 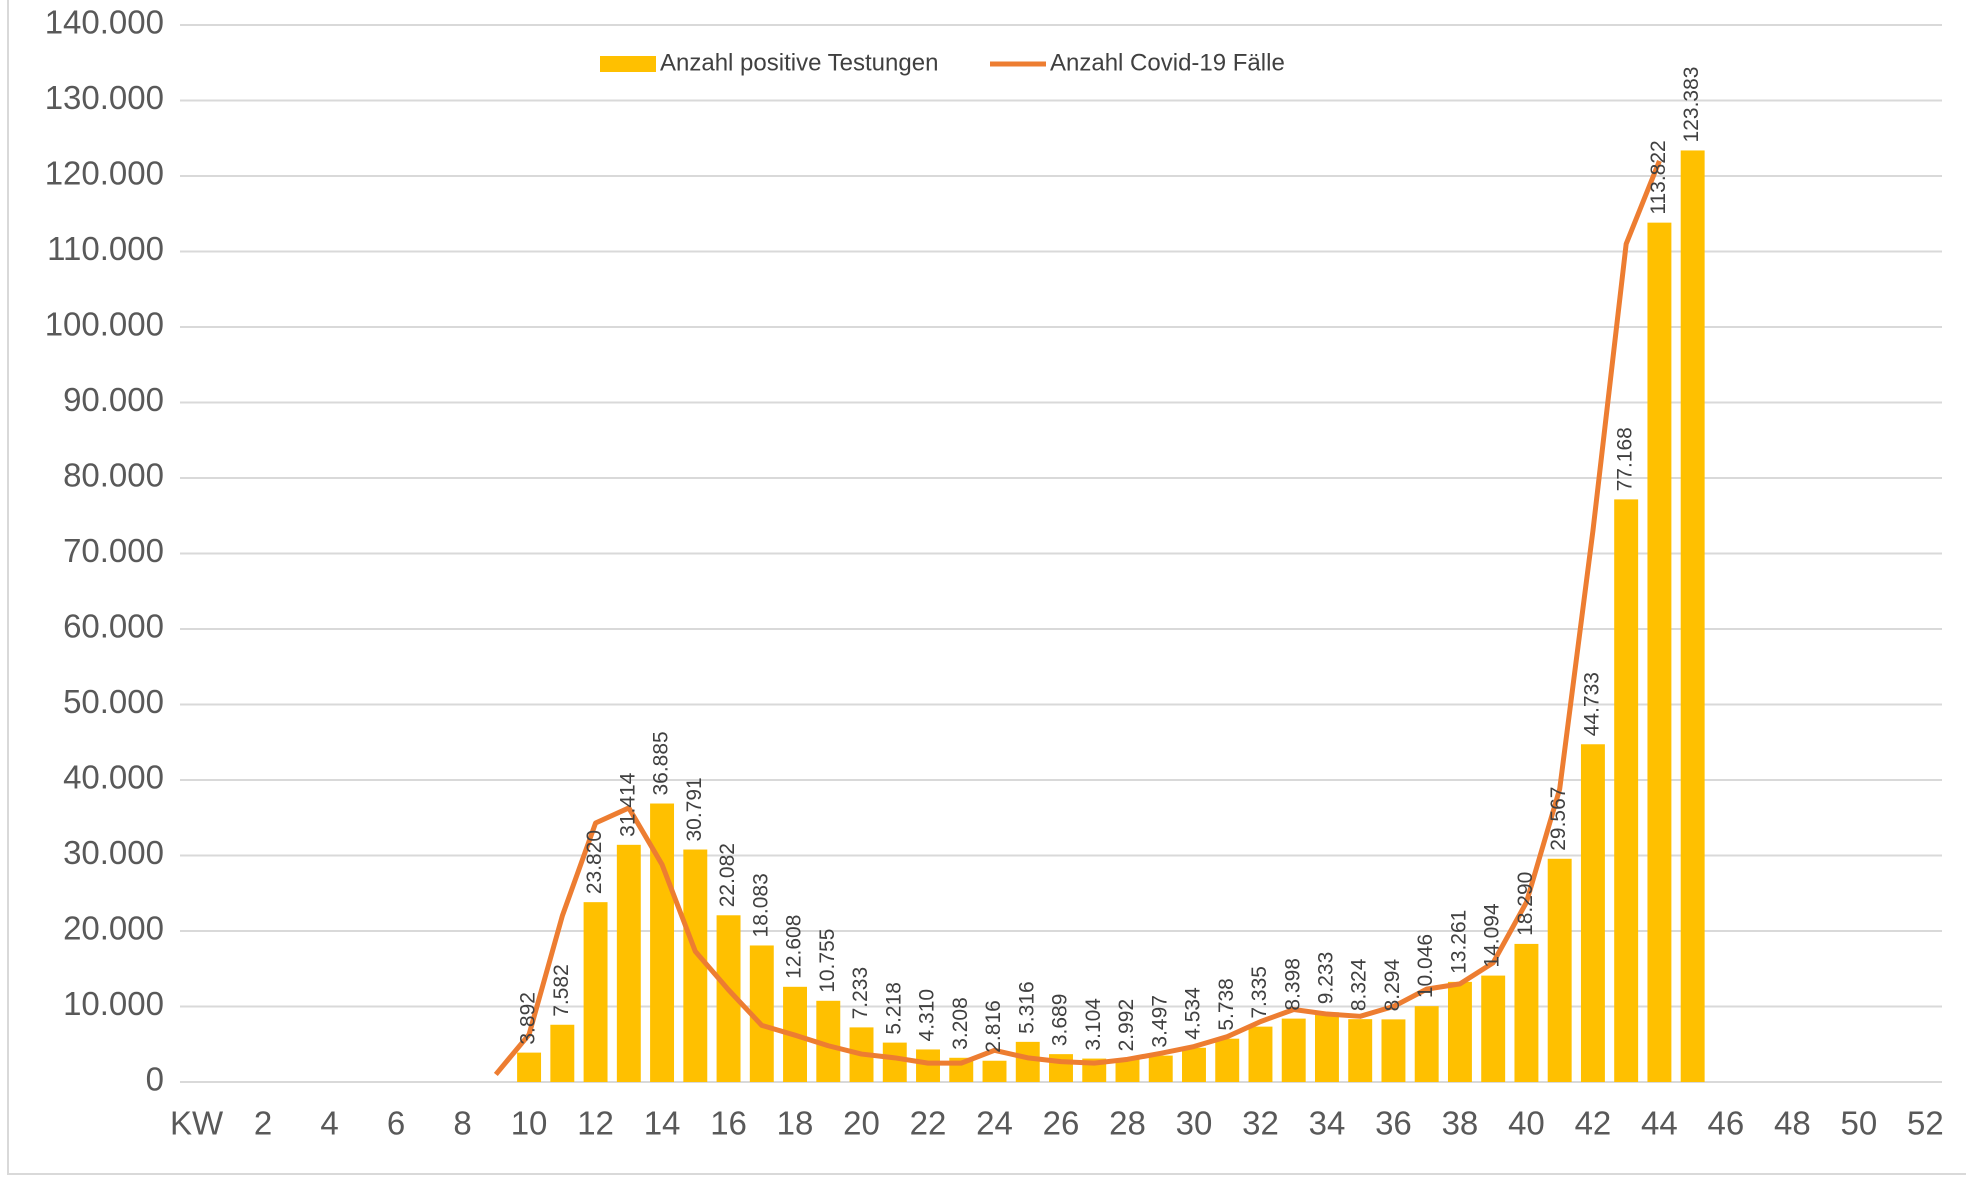 What do you see at coordinates (104, 324) in the screenshot?
I see `y-tick-label: 100.000` at bounding box center [104, 324].